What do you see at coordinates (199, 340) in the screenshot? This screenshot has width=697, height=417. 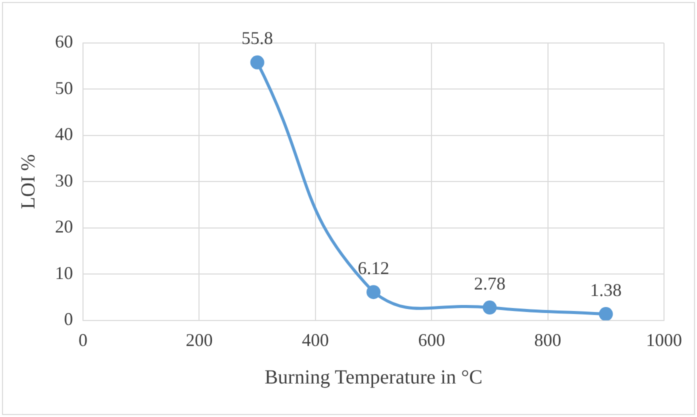 I see `x-tick-label: 200` at bounding box center [199, 340].